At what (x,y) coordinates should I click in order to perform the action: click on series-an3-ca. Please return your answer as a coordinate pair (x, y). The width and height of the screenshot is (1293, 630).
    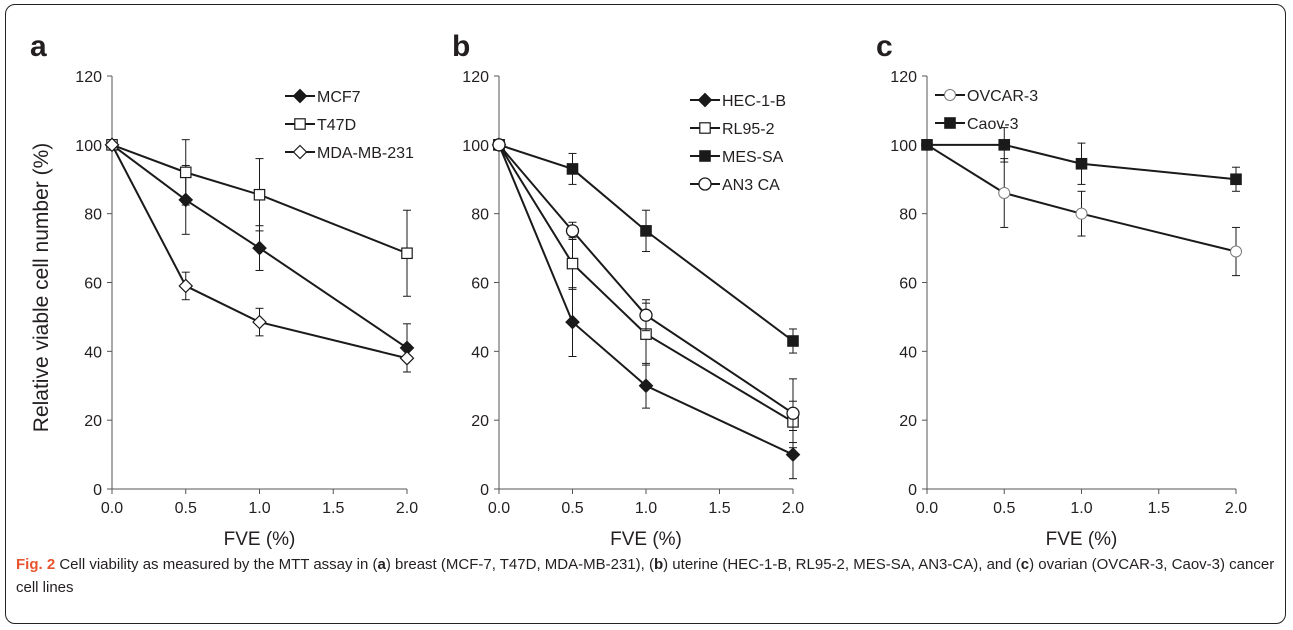
    Looking at the image, I should click on (646, 293).